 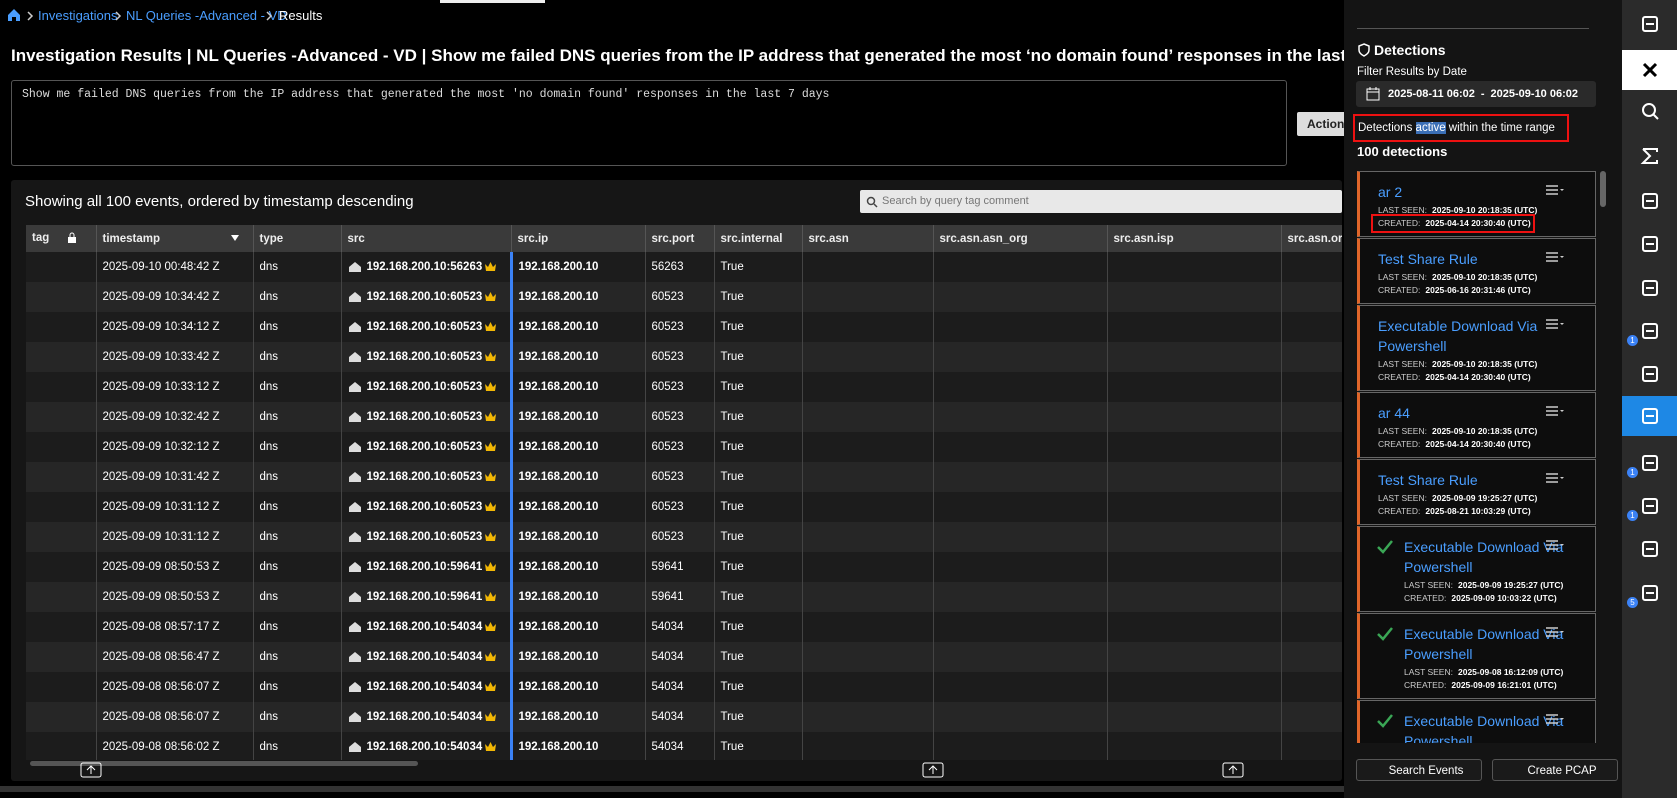 I want to click on column-header: src.asn, so click(x=868, y=238).